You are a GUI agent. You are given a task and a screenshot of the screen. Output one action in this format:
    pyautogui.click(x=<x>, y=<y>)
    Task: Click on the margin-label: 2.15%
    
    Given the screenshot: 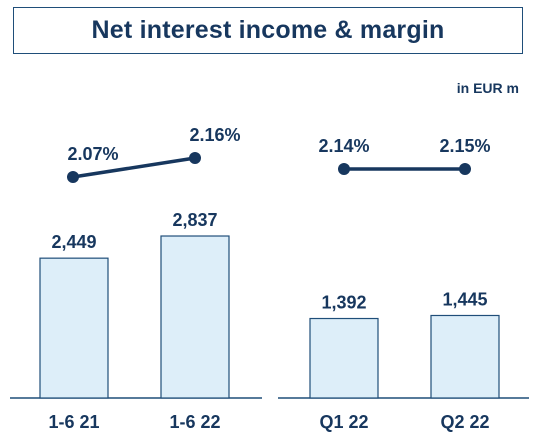 What is the action you would take?
    pyautogui.click(x=464, y=146)
    